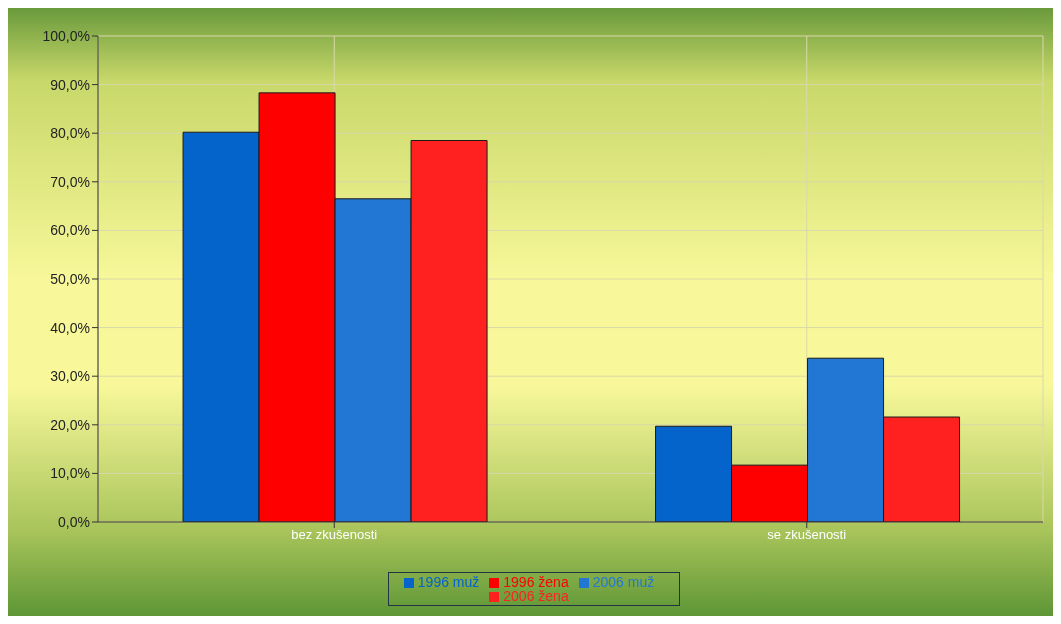 The height and width of the screenshot is (624, 1061). Describe the element at coordinates (334, 535) in the screenshot. I see `x-tick-label: bez zkušenosti` at that location.